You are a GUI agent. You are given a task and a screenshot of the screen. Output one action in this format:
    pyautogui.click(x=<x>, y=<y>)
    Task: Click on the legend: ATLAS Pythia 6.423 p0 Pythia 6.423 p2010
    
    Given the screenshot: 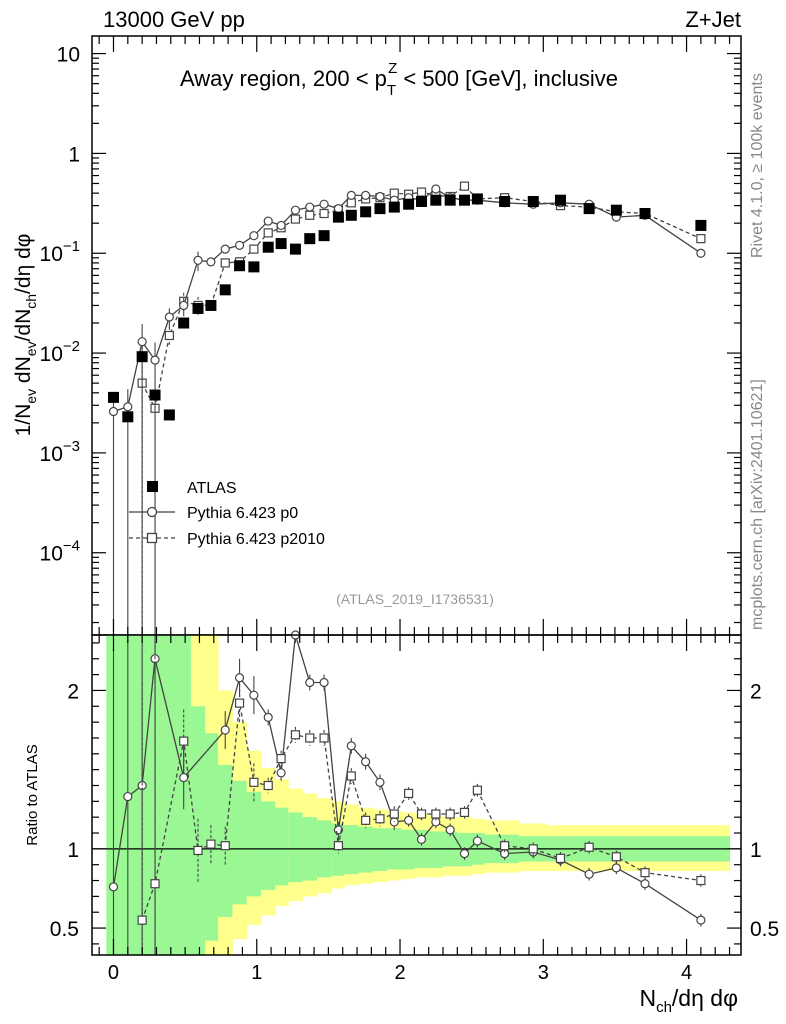 What is the action you would take?
    pyautogui.click(x=227, y=514)
    